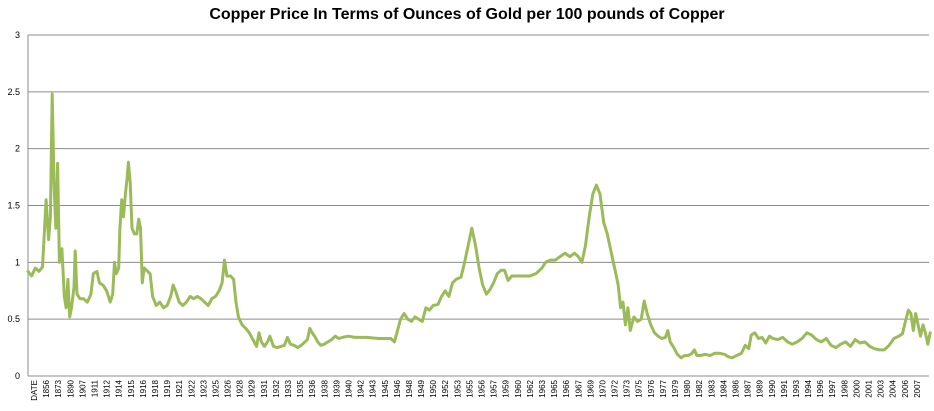 Image resolution: width=934 pixels, height=411 pixels. Describe the element at coordinates (252, 388) in the screenshot. I see `x-tick-label: 1929` at that location.